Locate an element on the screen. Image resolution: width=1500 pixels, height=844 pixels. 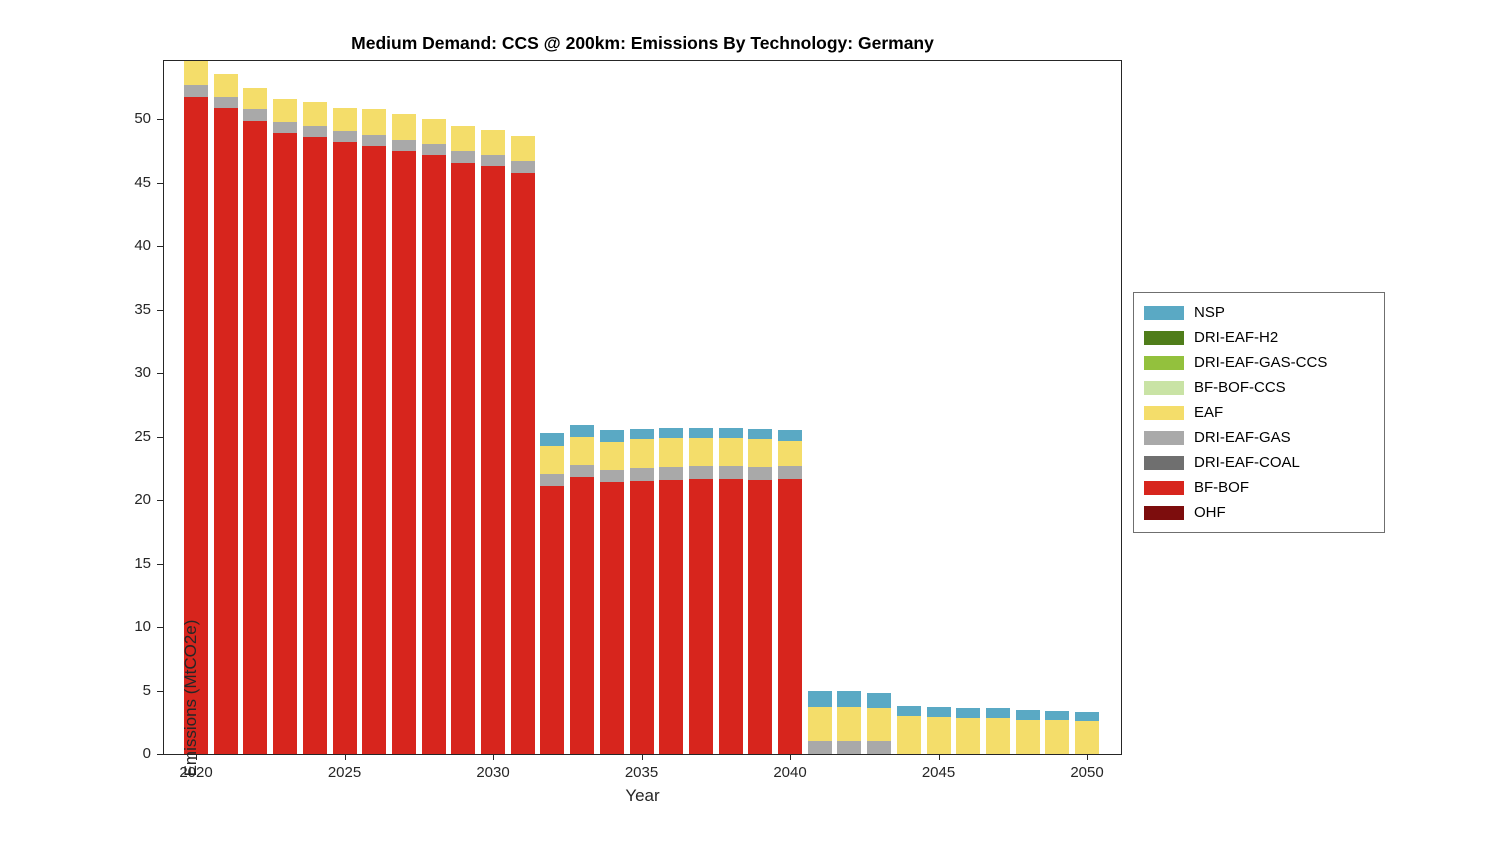
bar-segment-eaf-2045 is located at coordinates (938, 735).